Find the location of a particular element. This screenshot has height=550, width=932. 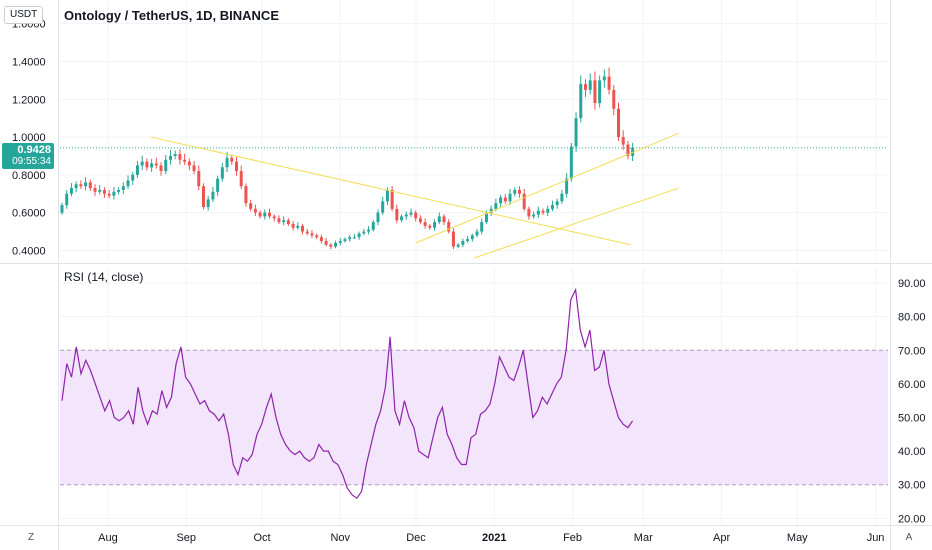

rsi-axis: 20.00 30.00 40.00 50.00 60.00 70.00 80.00 90.00 is located at coordinates (912, 401).